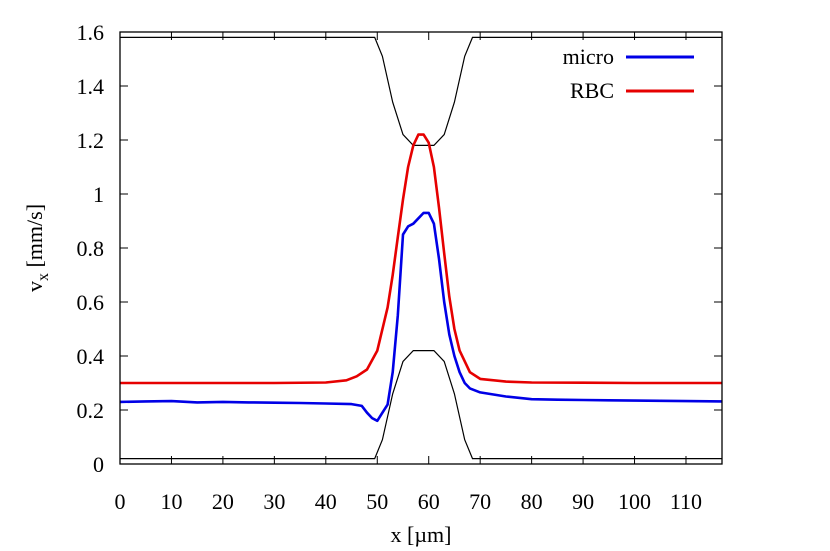  Describe the element at coordinates (274, 501) in the screenshot. I see `x-tick-label: 30` at that location.